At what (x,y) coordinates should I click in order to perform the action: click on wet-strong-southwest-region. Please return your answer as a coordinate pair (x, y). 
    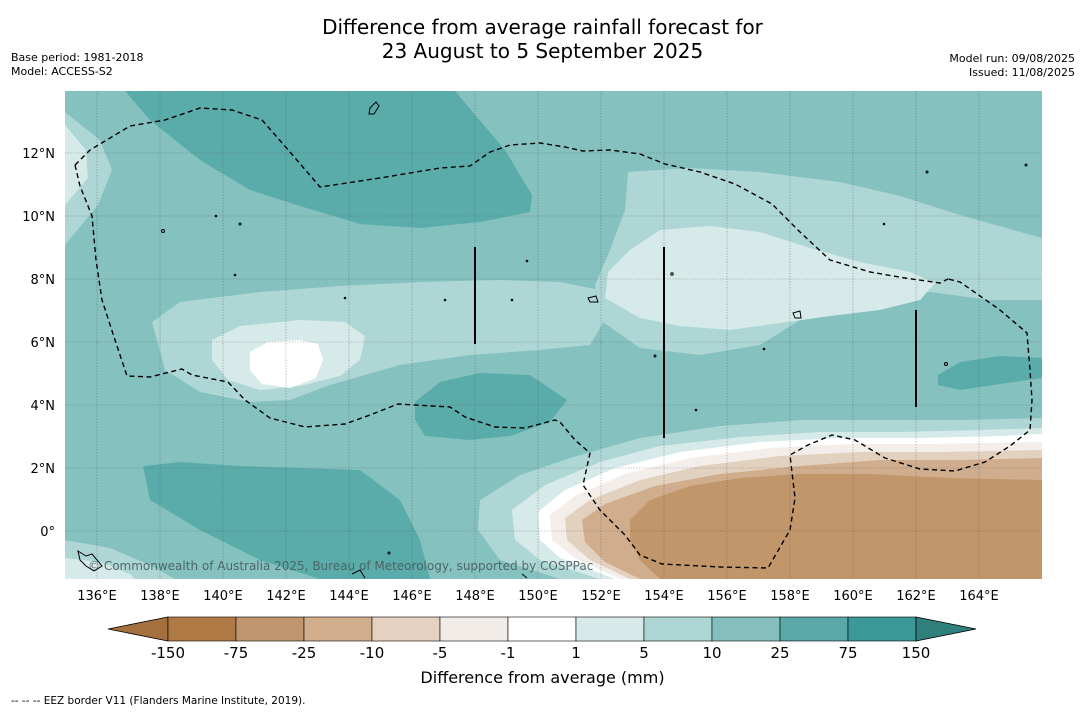
    Looking at the image, I should click on (286, 520).